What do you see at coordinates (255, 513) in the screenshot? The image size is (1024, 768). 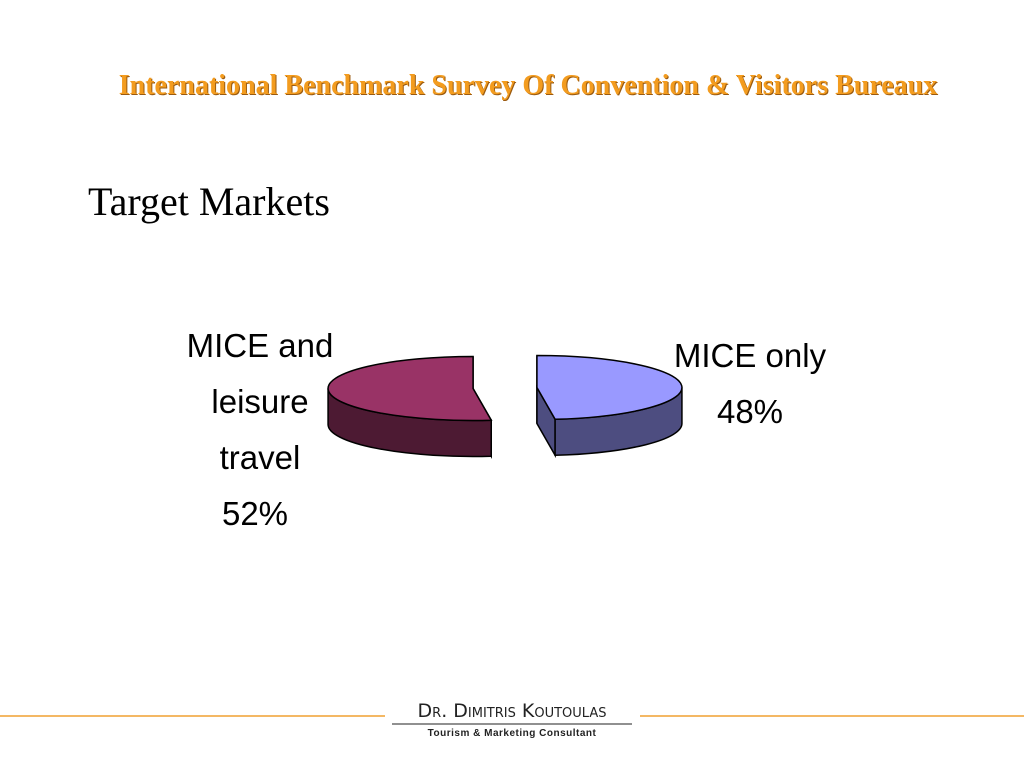 I see `value-label: 52%` at bounding box center [255, 513].